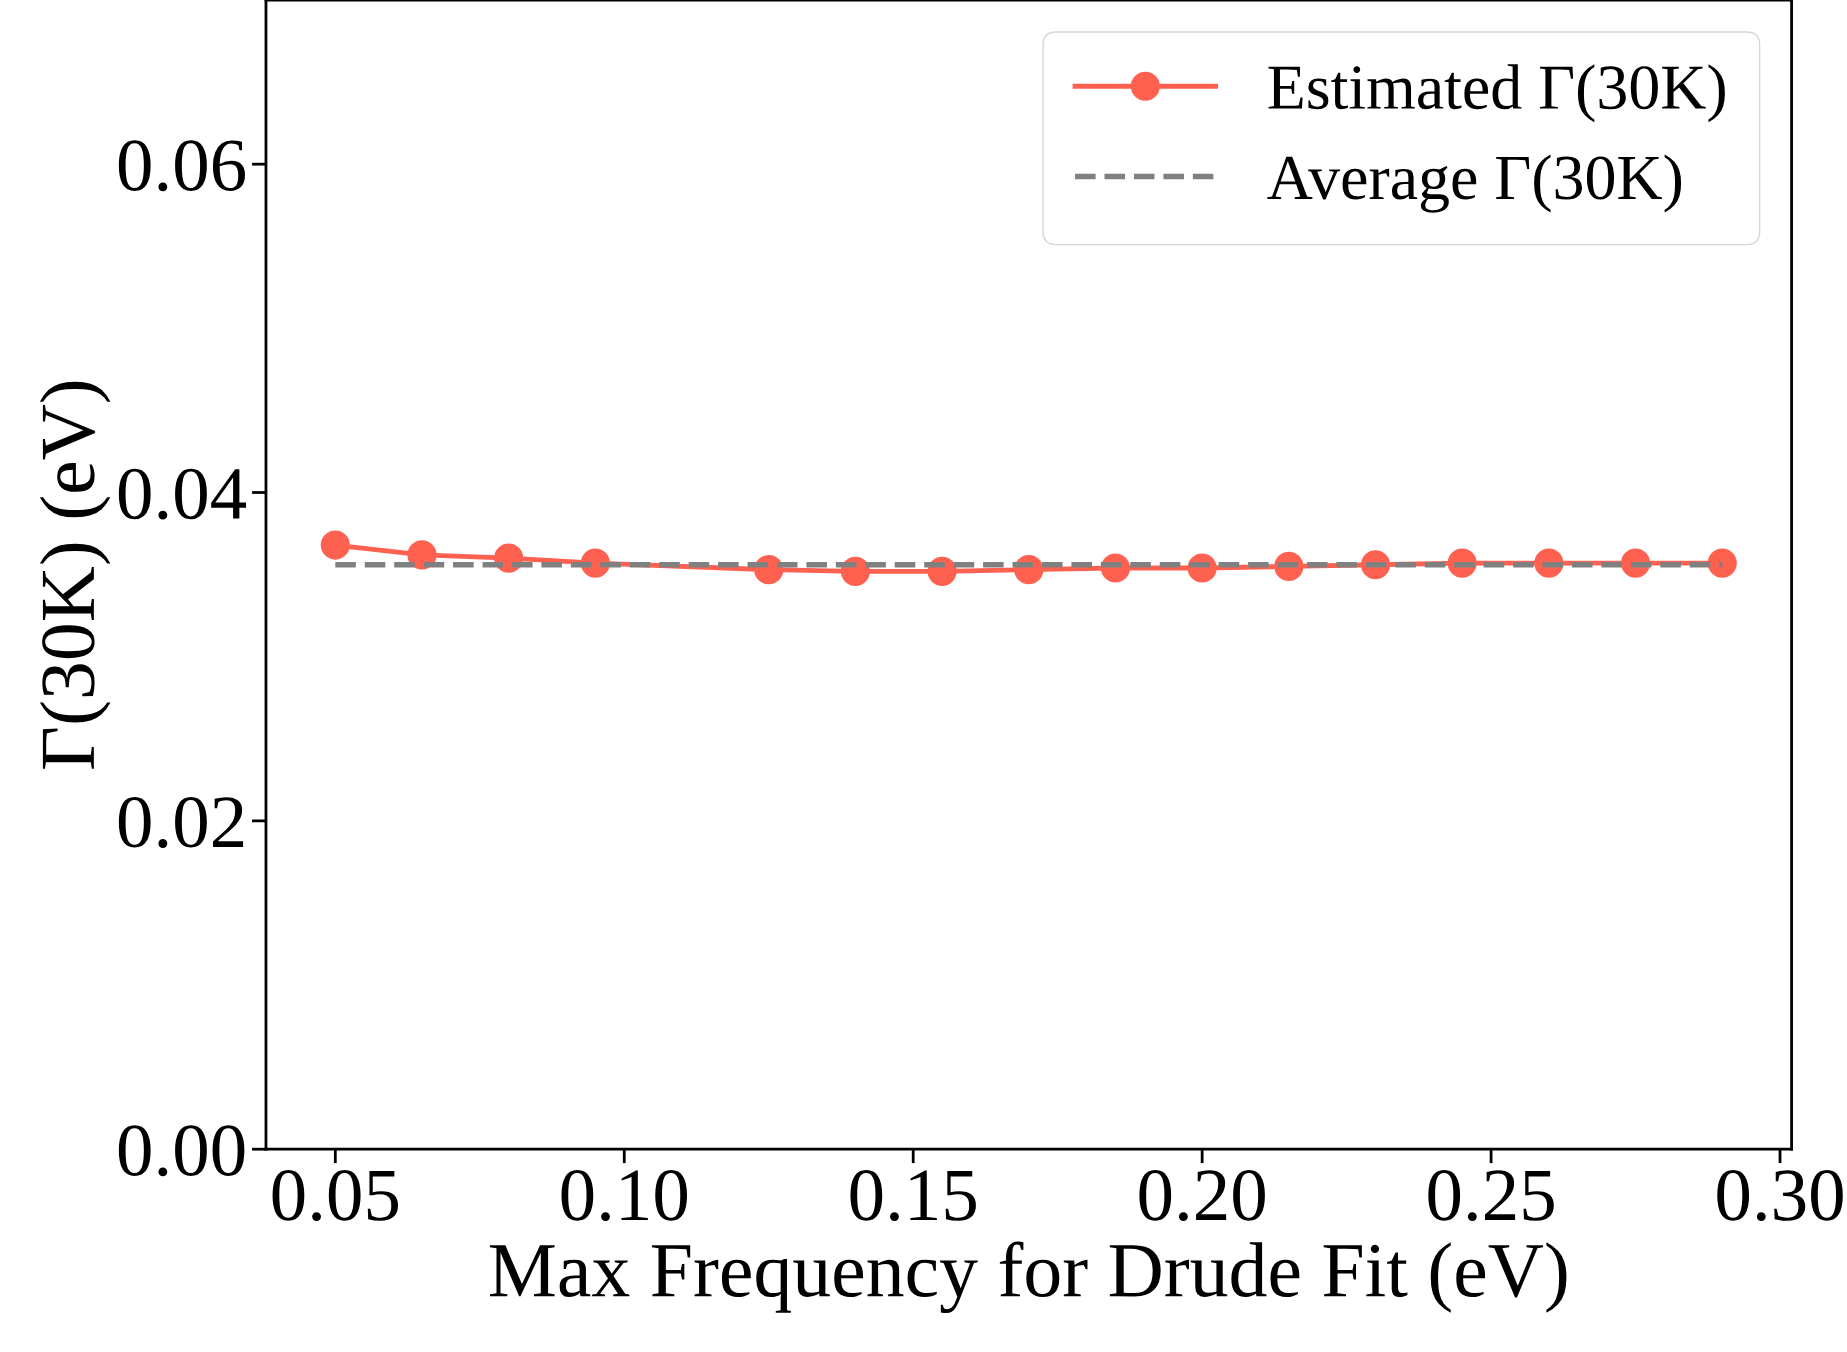 This screenshot has height=1352, width=1847. I want to click on x-axis-title: Max Frequency for Drude Fit (eV), so click(1028, 1277).